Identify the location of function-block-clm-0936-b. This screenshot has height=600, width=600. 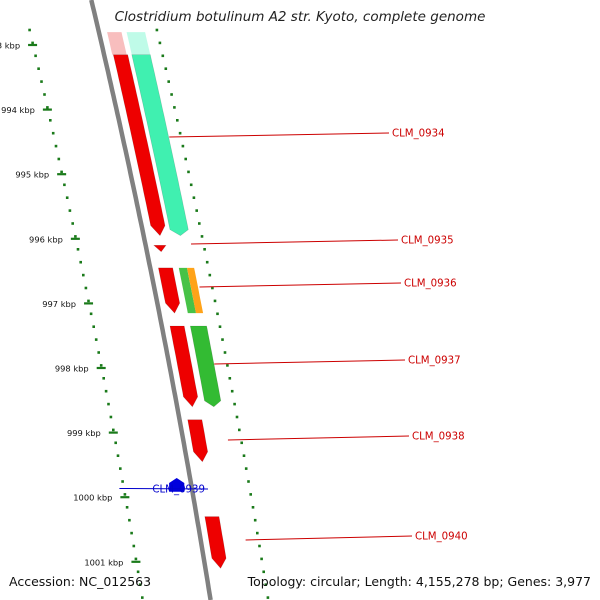
(195, 290).